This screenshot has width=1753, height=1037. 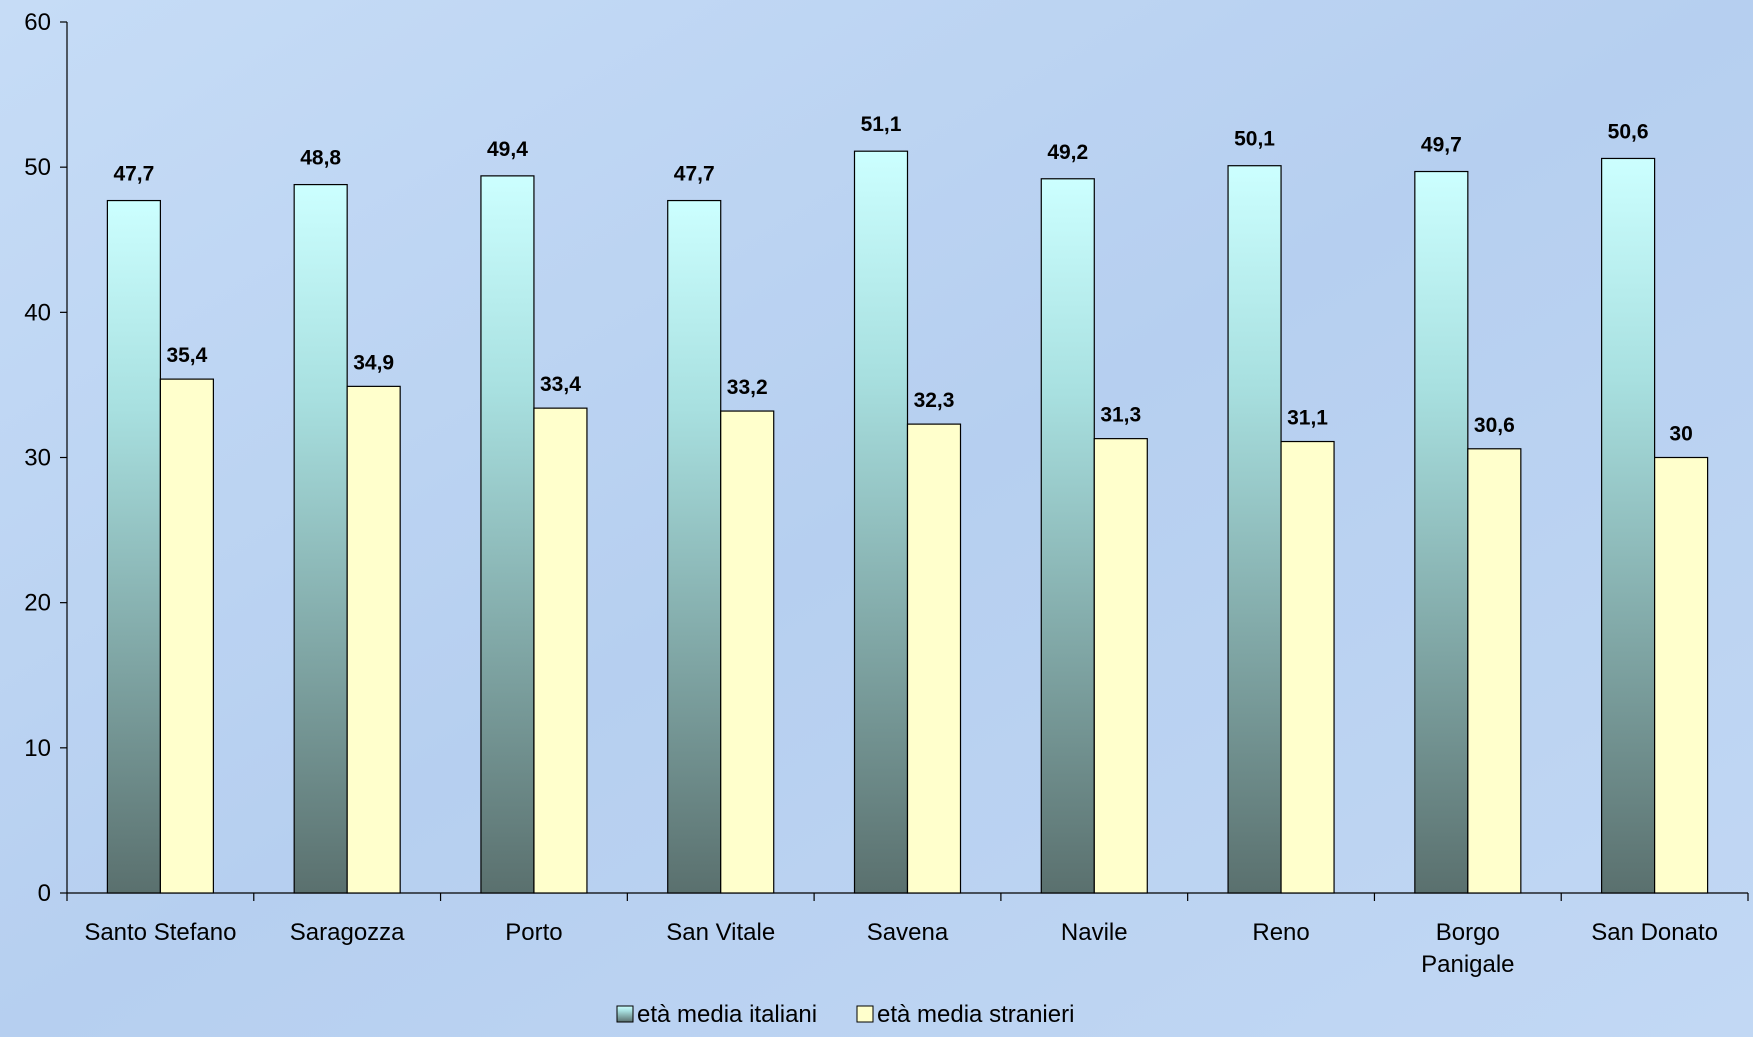 What do you see at coordinates (1094, 932) in the screenshot?
I see `x-tick-label: Navile` at bounding box center [1094, 932].